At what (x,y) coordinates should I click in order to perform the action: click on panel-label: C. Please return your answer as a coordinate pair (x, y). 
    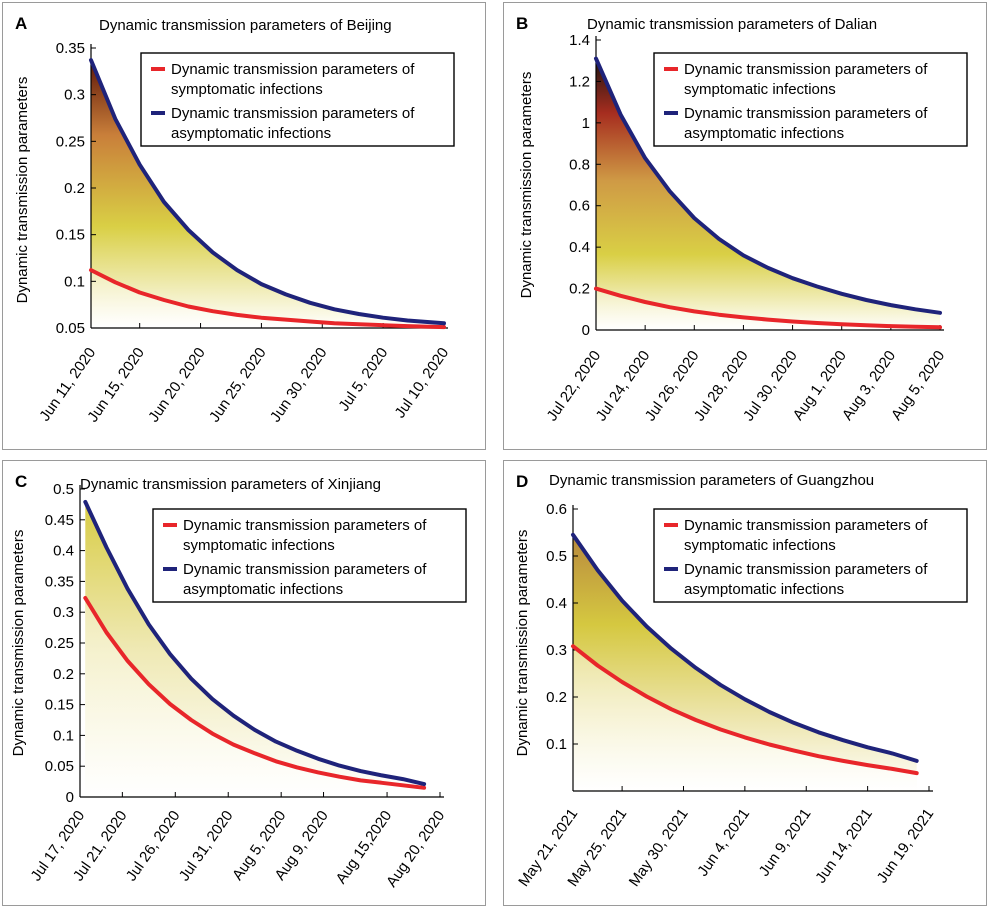
    Looking at the image, I should click on (21, 481).